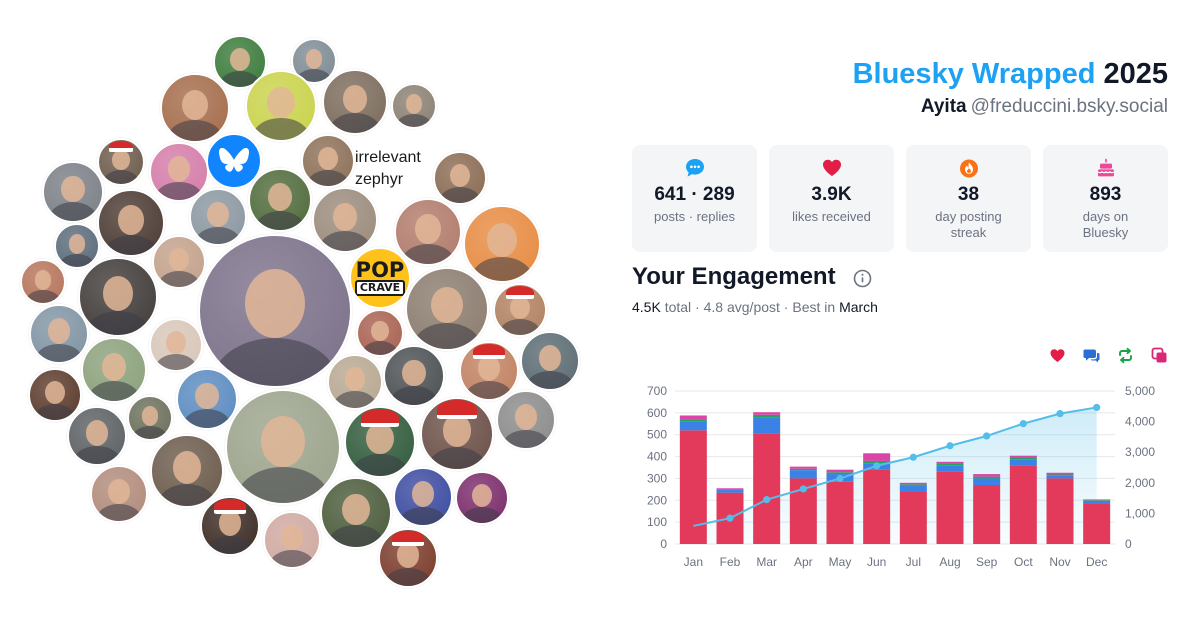 The height and width of the screenshot is (630, 1200). What do you see at coordinates (380, 278) in the screenshot?
I see `avatar-pop-crave: POP CRAVE` at bounding box center [380, 278].